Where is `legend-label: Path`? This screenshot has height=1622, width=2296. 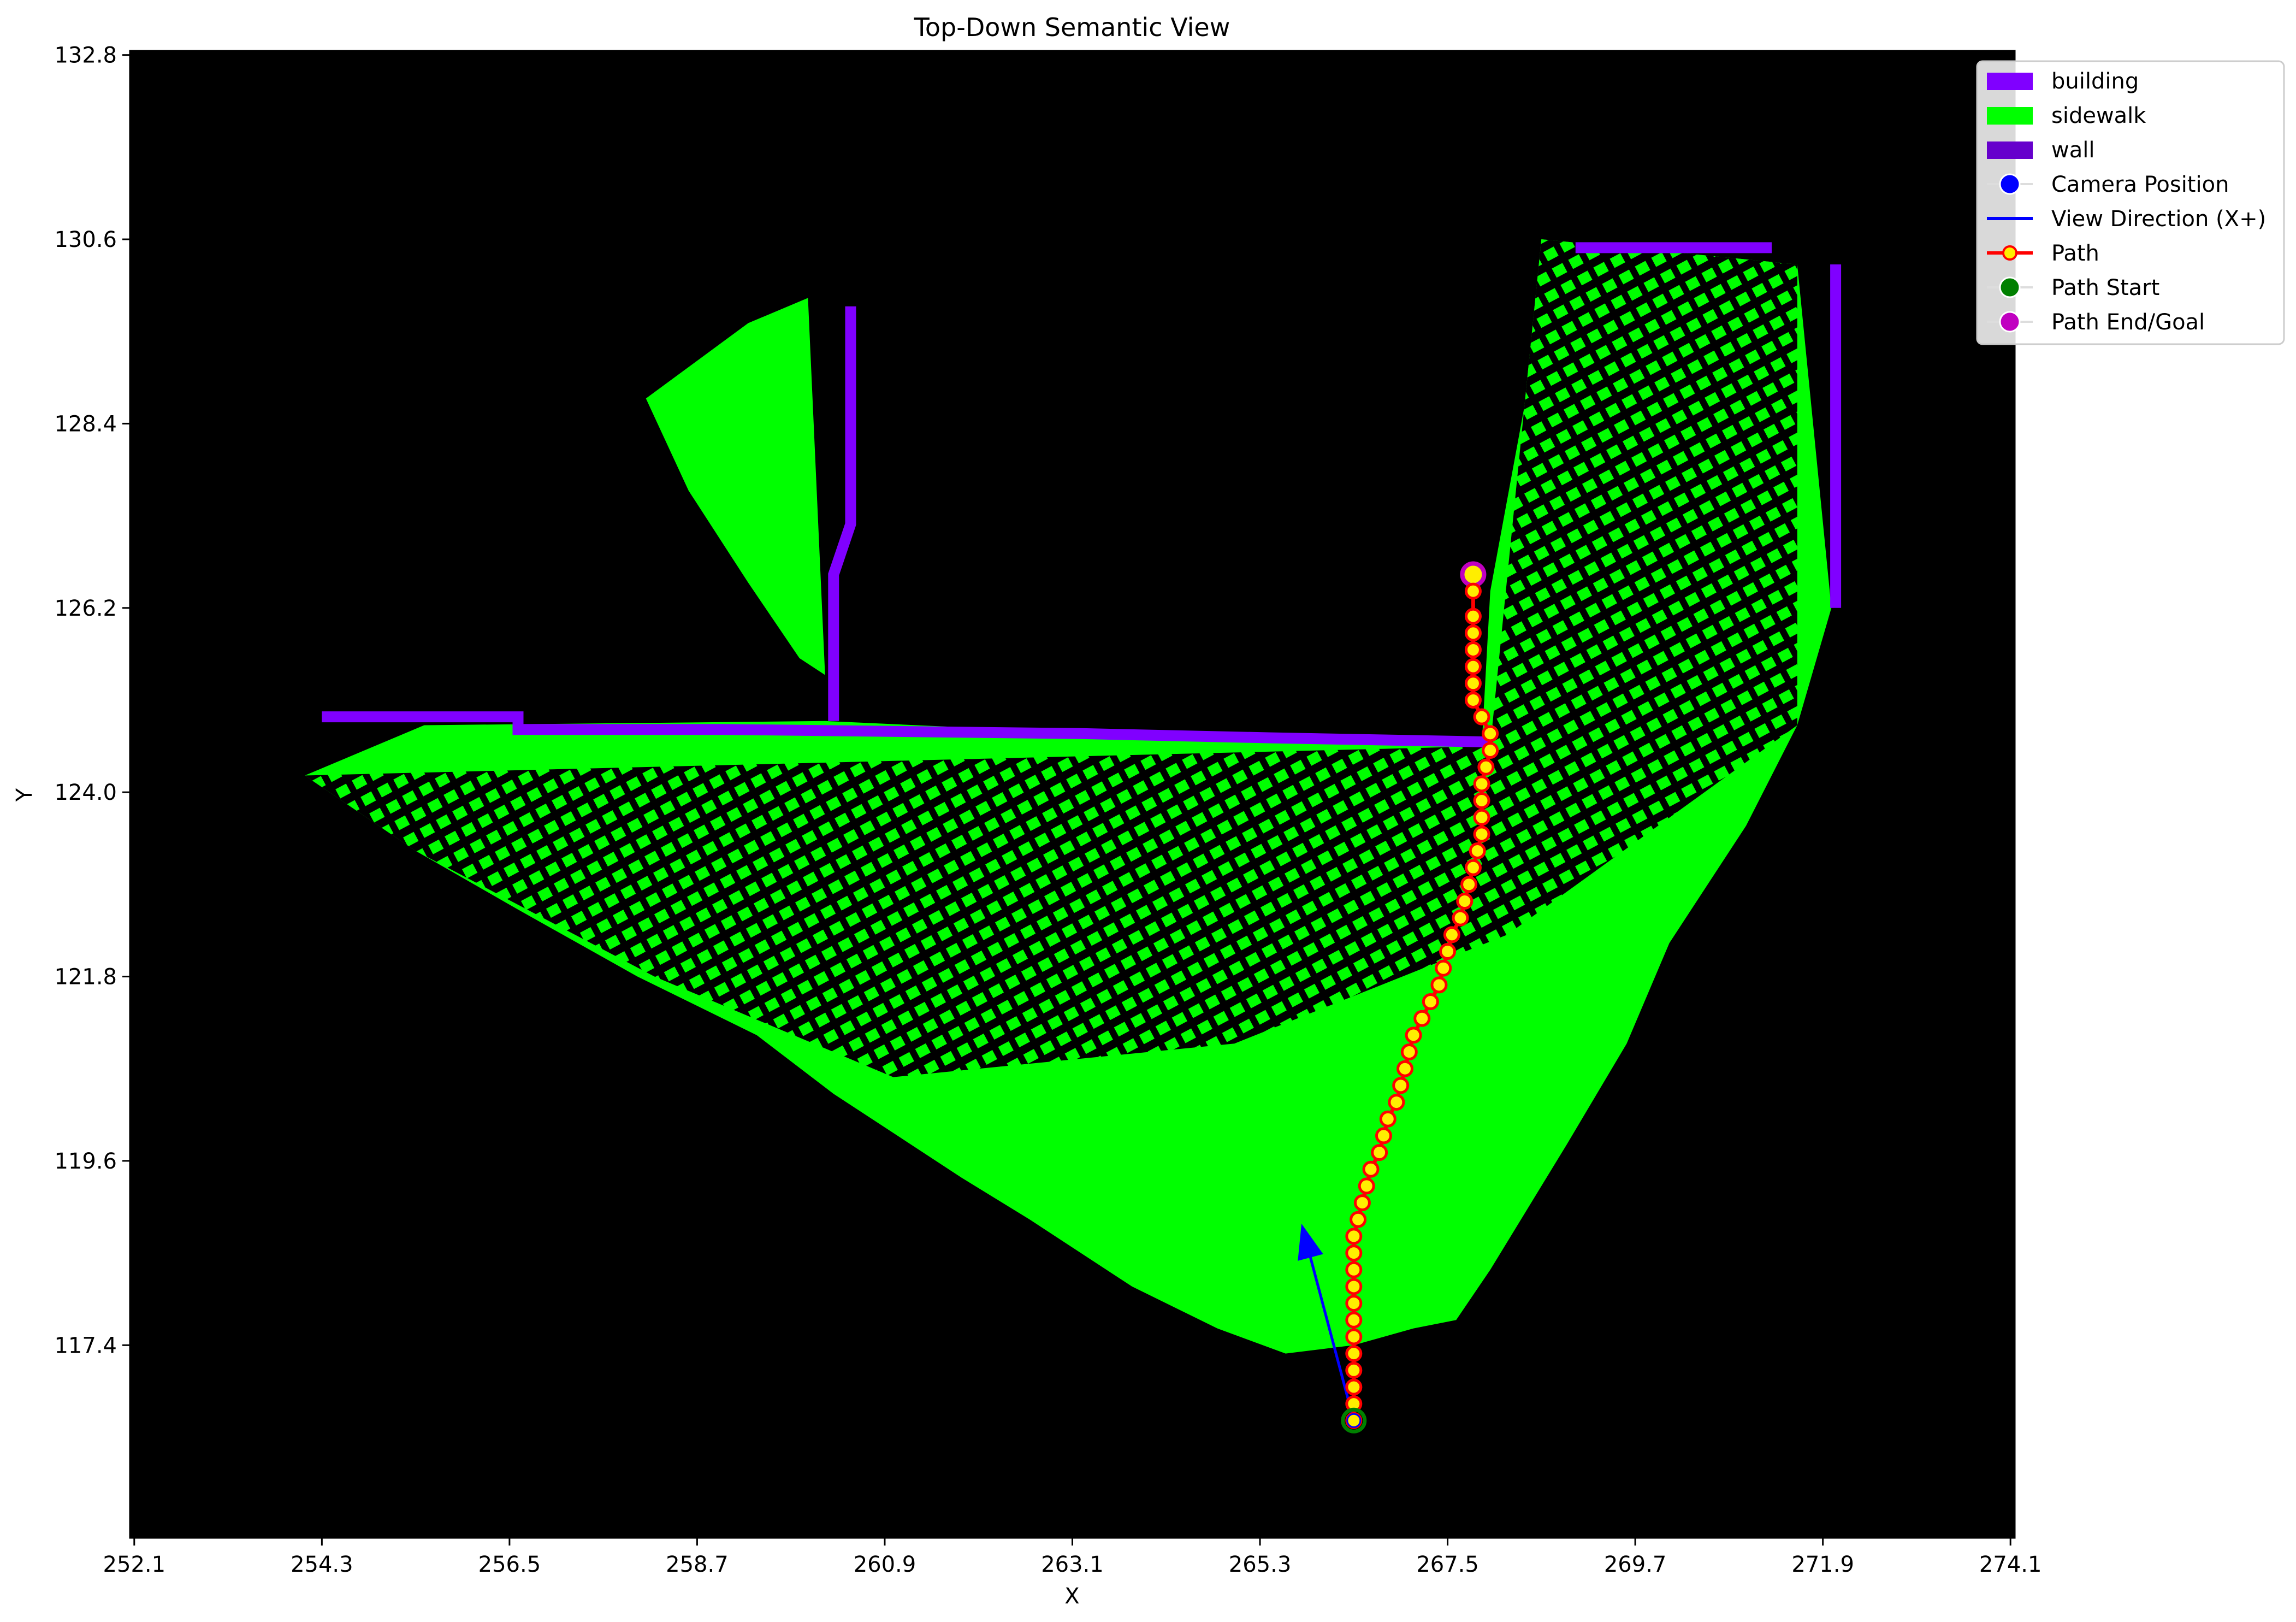
legend-label: Path is located at coordinates (2075, 253).